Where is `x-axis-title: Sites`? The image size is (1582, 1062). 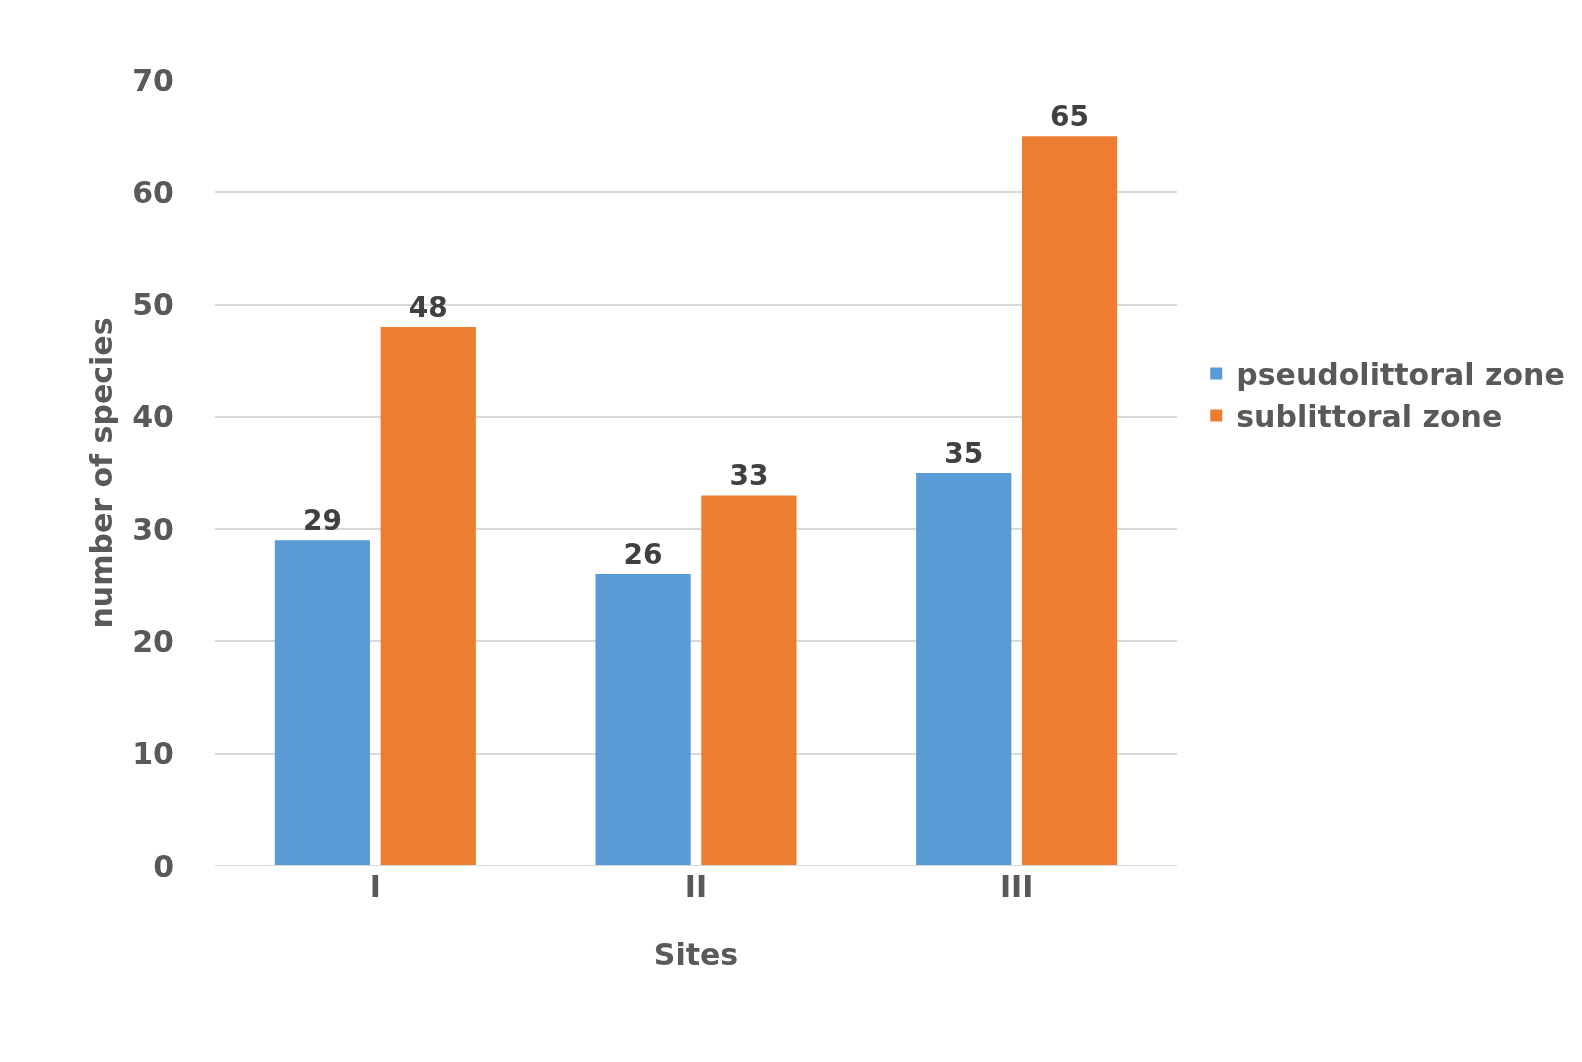
x-axis-title: Sites is located at coordinates (696, 954).